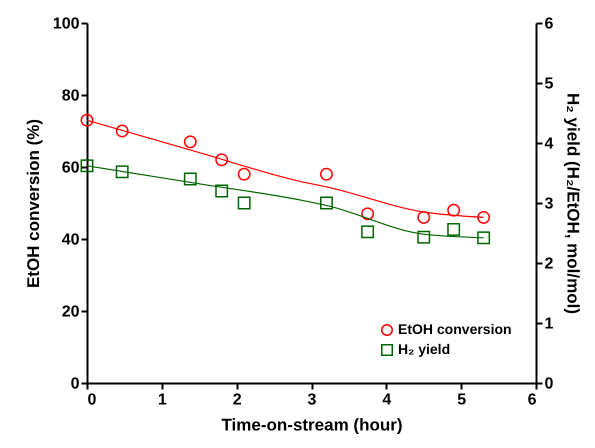 Image resolution: width=595 pixels, height=448 pixels. What do you see at coordinates (572, 203) in the screenshot?
I see `y2-axis-title: H₂ yield (H₂/EtOH, mol/mol)` at bounding box center [572, 203].